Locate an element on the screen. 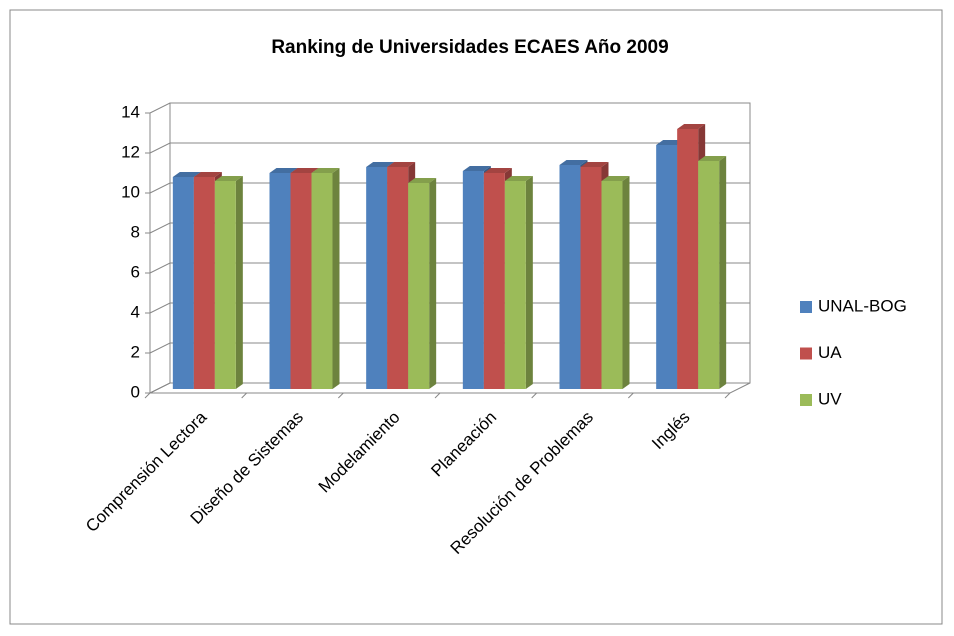 Image resolution: width=954 pixels, height=636 pixels. y-tick-label: 2 is located at coordinates (135, 351).